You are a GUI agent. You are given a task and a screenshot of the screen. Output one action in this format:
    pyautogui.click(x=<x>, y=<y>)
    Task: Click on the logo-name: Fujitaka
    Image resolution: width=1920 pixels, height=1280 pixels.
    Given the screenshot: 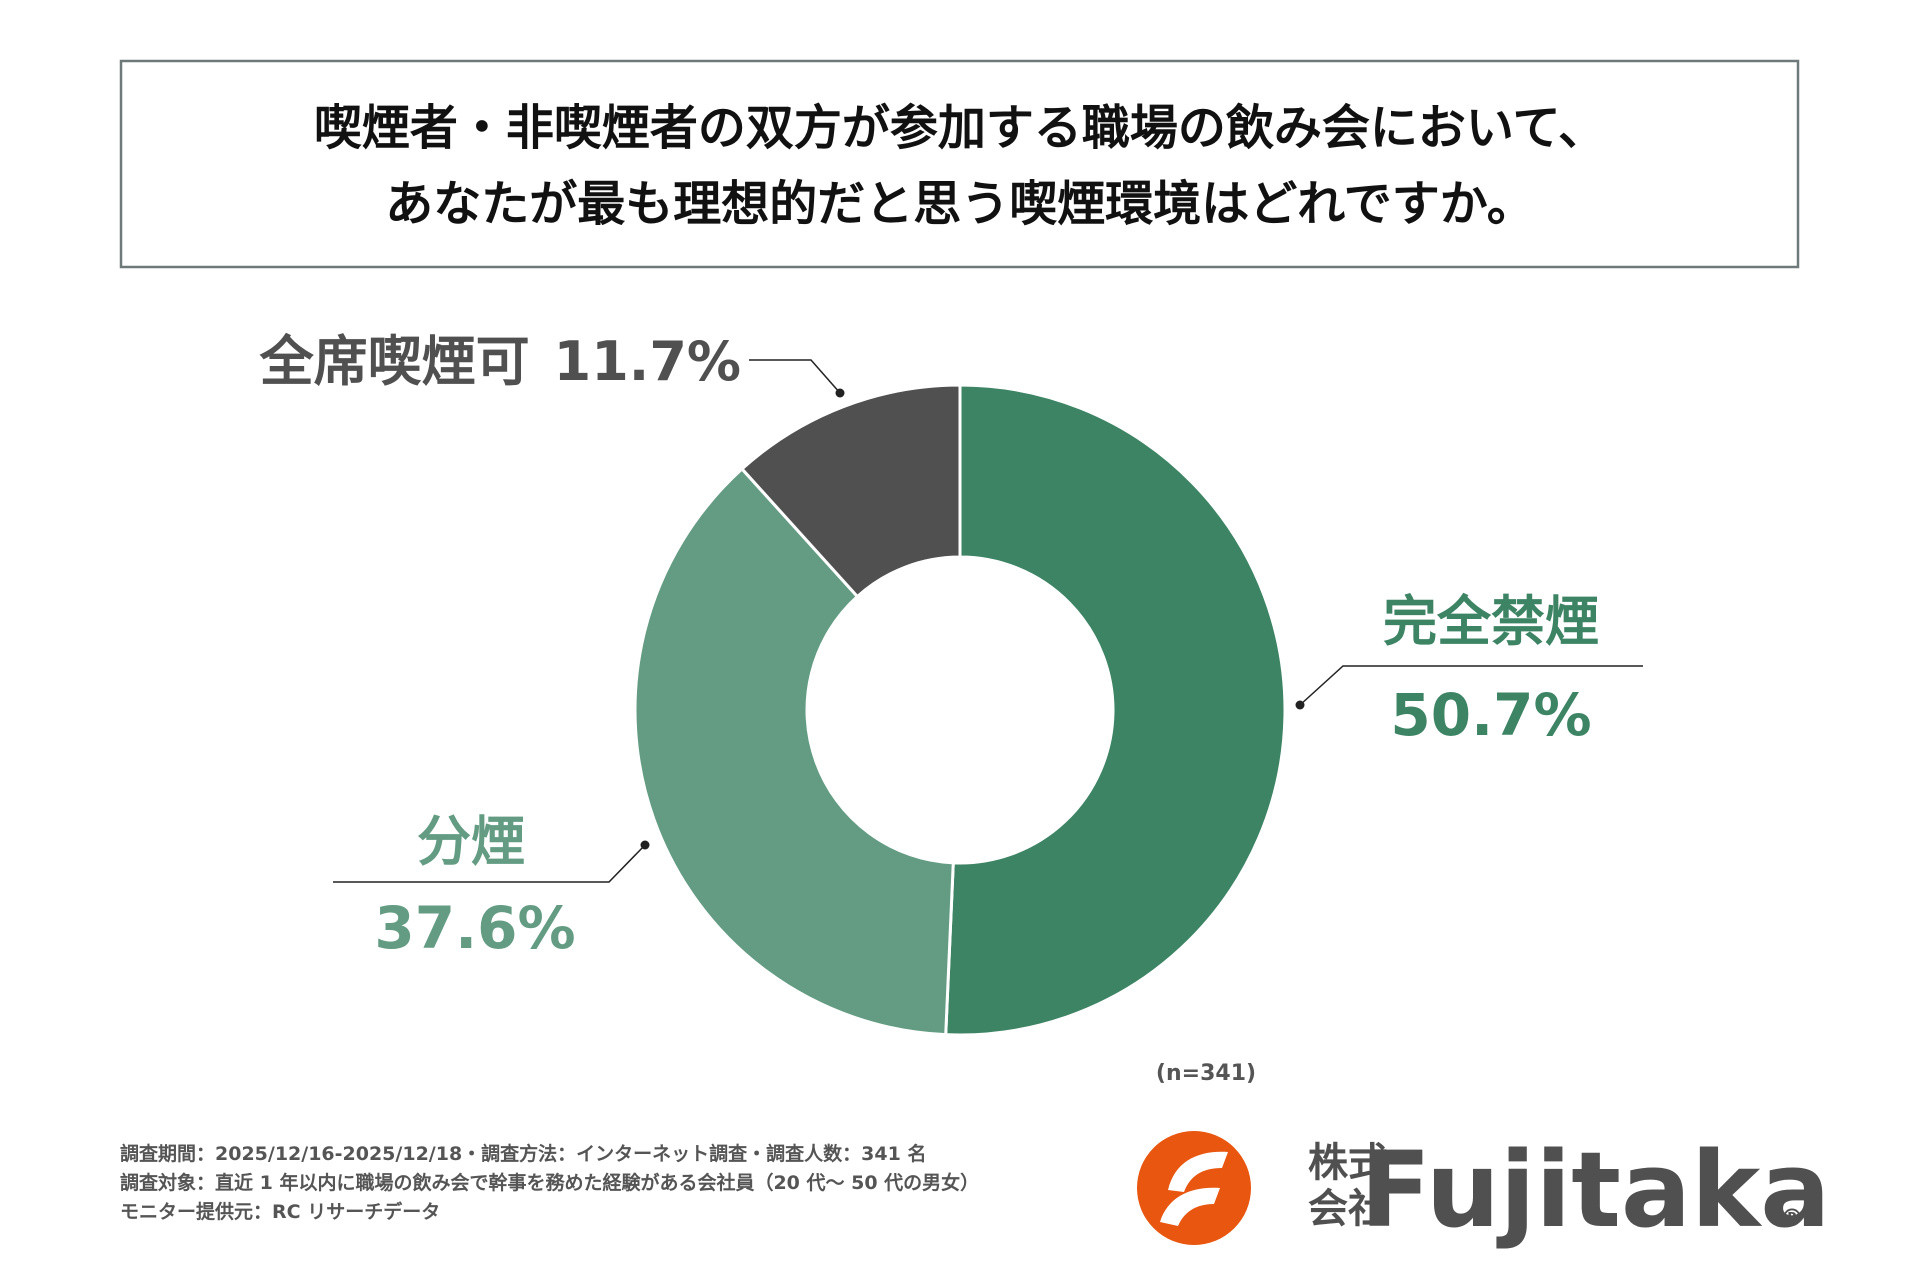 What is the action you would take?
    pyautogui.click(x=1595, y=1190)
    